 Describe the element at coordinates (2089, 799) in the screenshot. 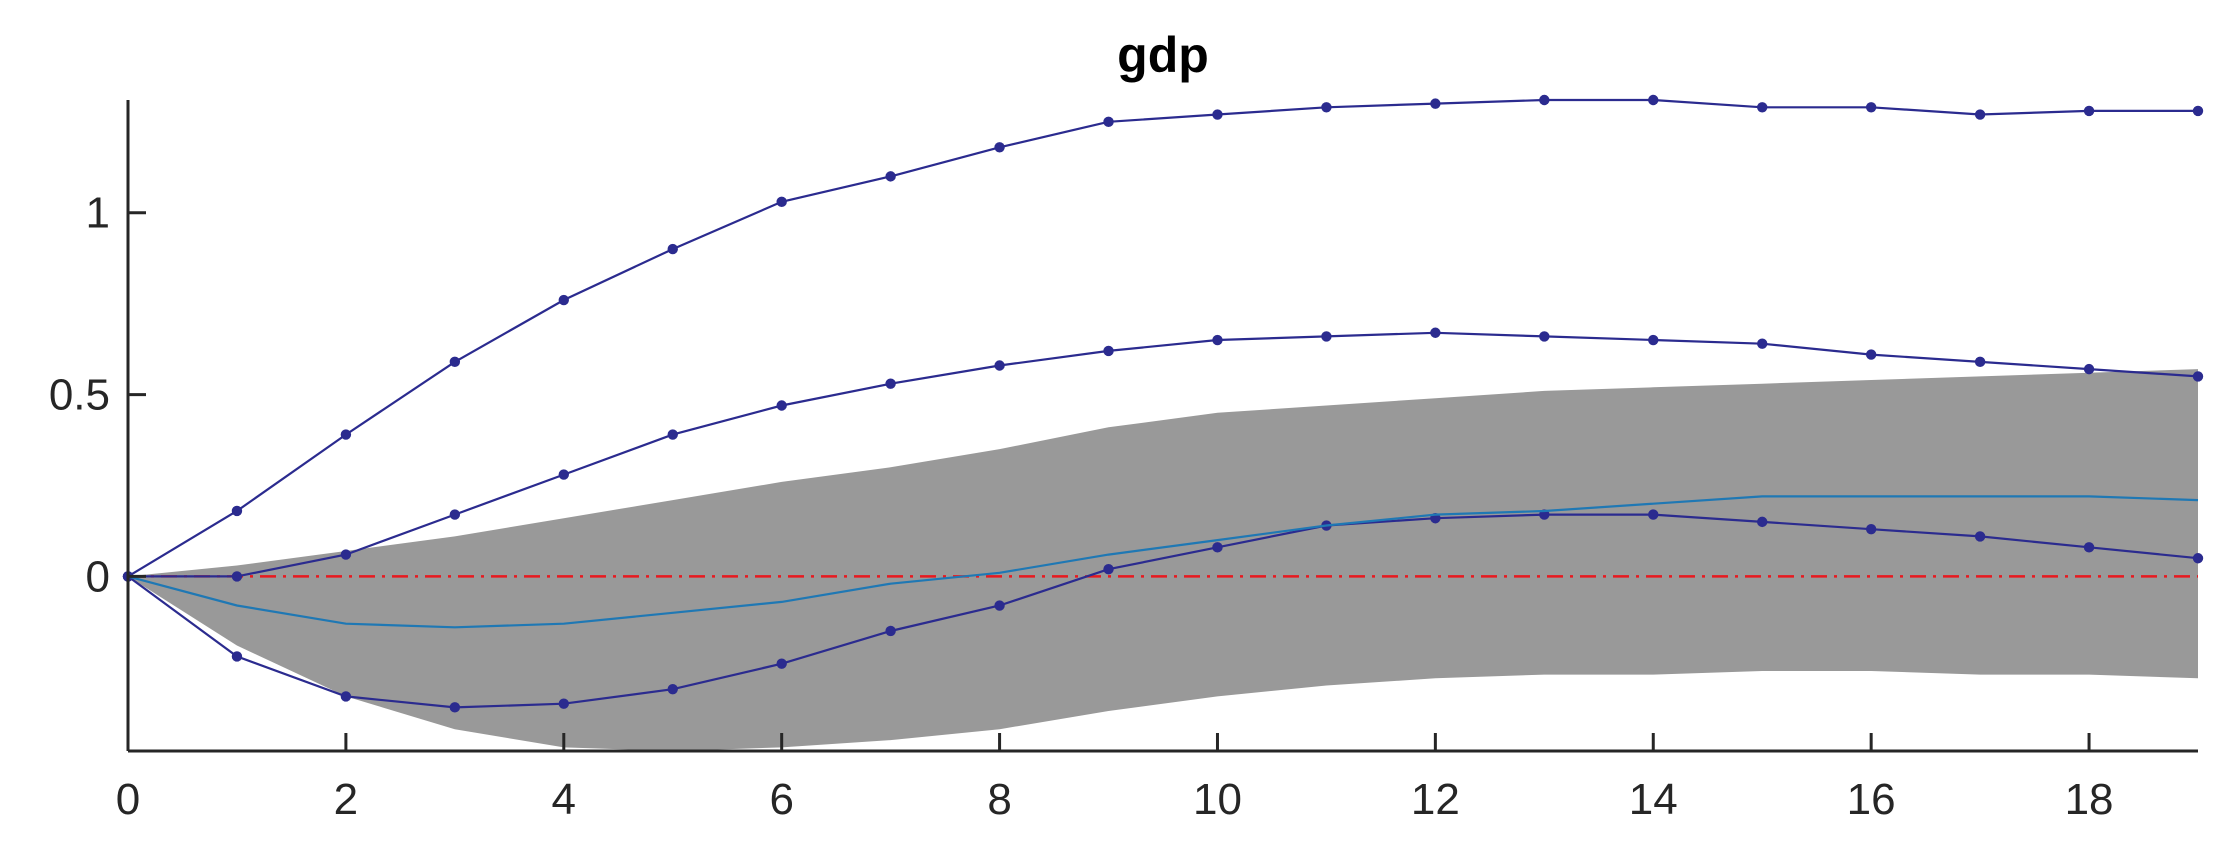

I see `x-tick-label: 18` at that location.